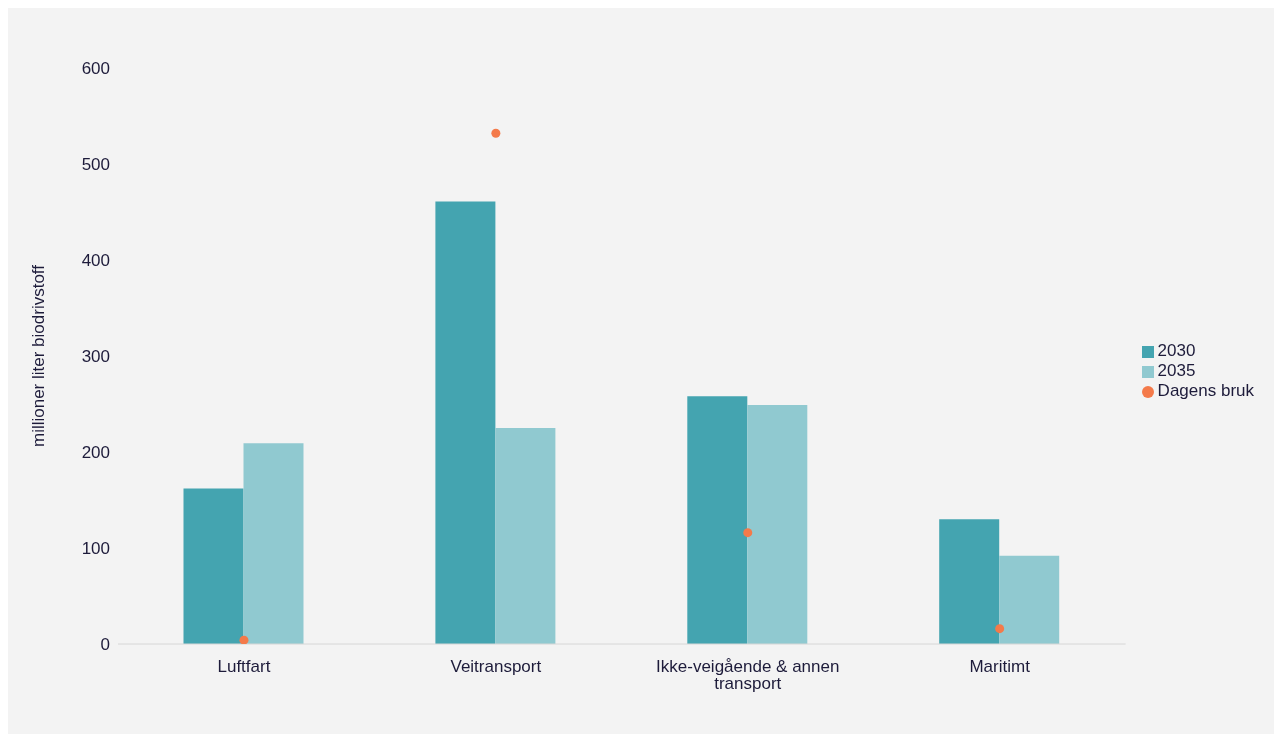 This screenshot has width=1282, height=740. Describe the element at coordinates (95, 453) in the screenshot. I see `y-tick-label: 200` at that location.